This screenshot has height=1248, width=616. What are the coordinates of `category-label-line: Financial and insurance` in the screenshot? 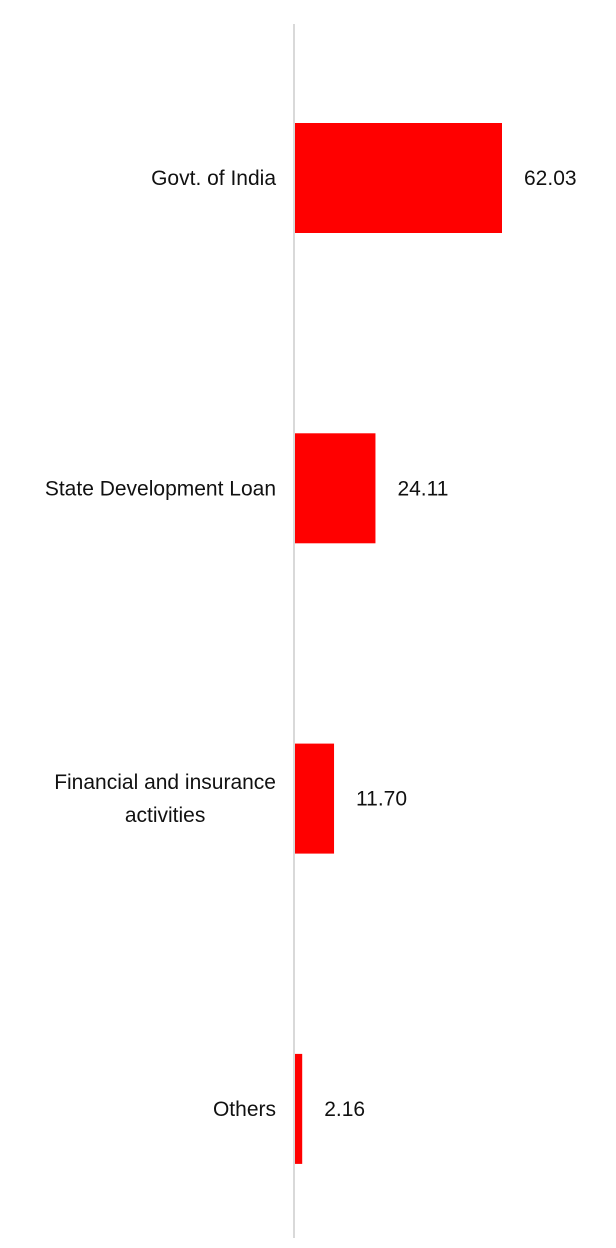 It's located at (165, 782).